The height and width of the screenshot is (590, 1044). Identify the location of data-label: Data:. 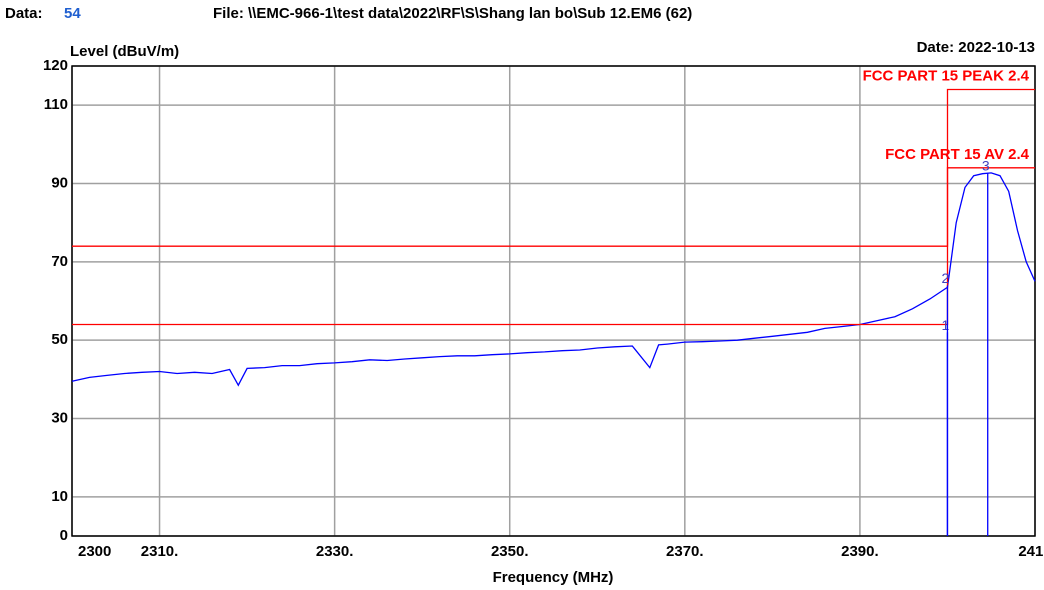
(24, 13).